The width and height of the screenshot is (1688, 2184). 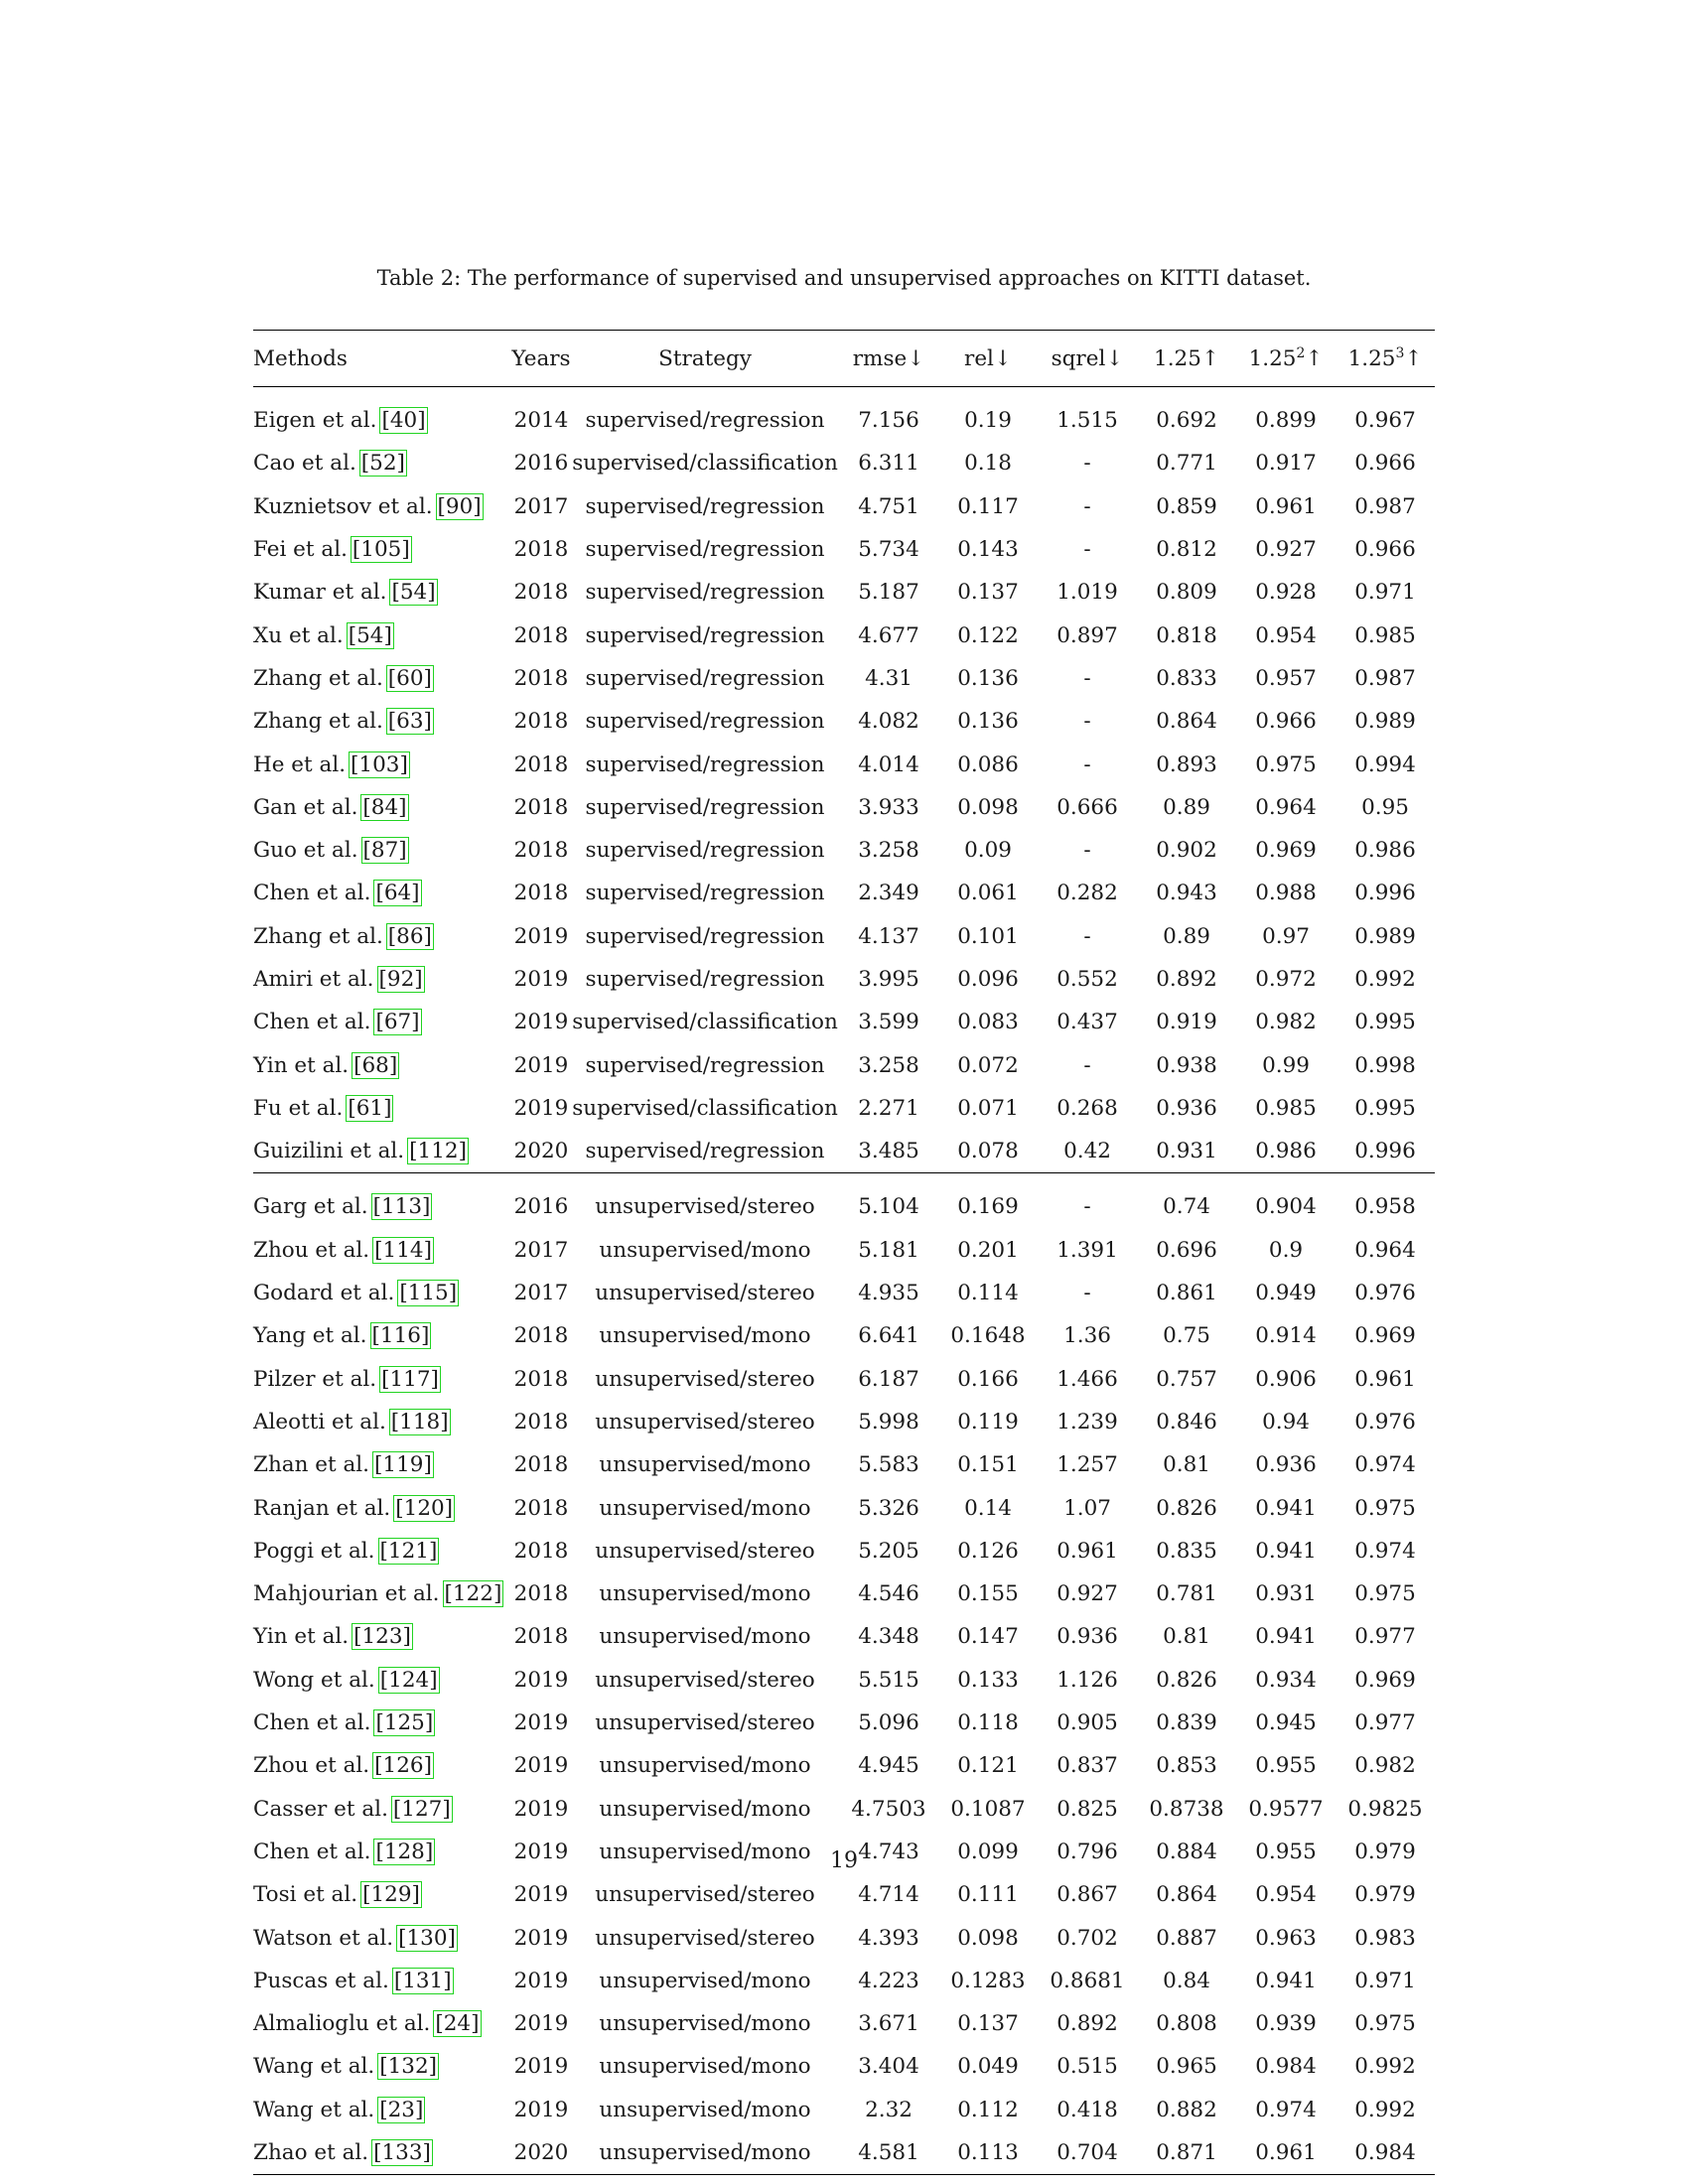 I want to click on method-cell: Godard et al. [115], so click(x=382, y=1293).